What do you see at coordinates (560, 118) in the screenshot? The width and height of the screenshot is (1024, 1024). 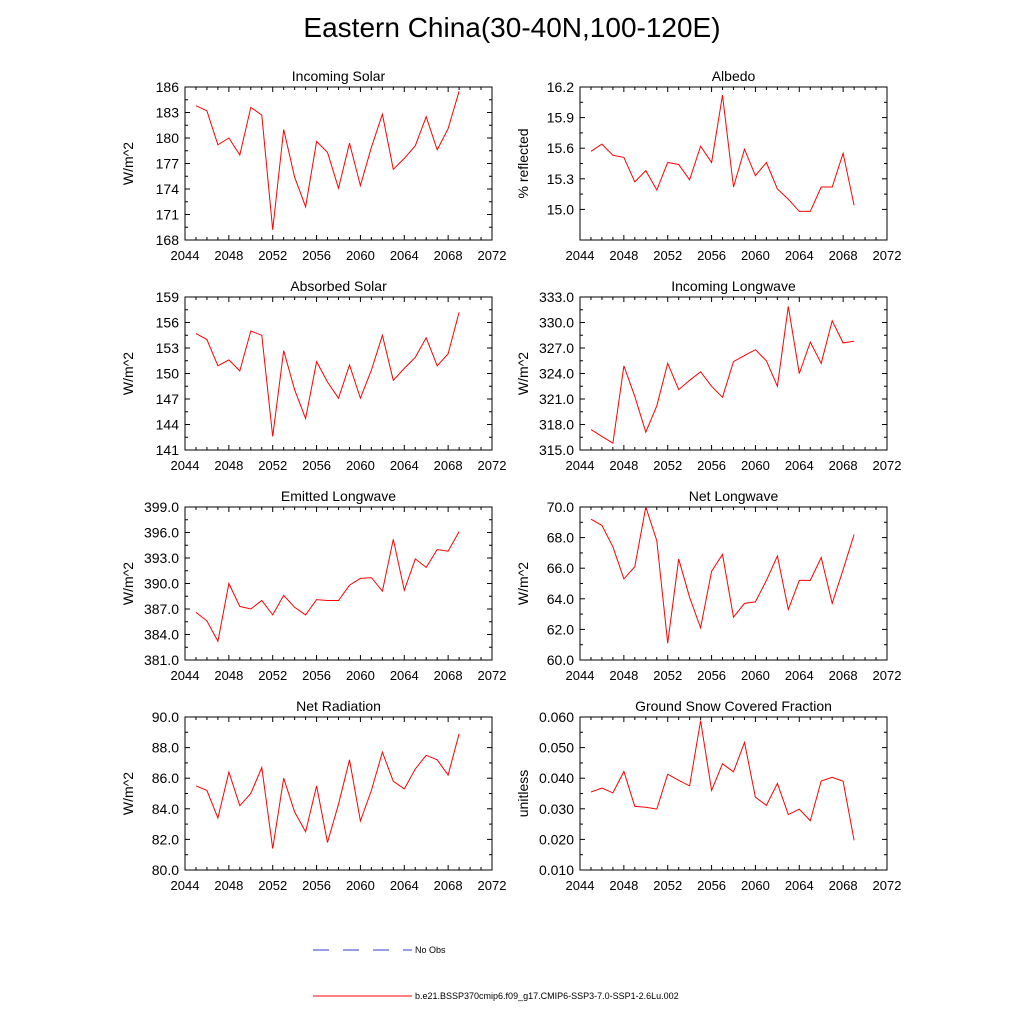 I see `y-tick-label: 15.9` at bounding box center [560, 118].